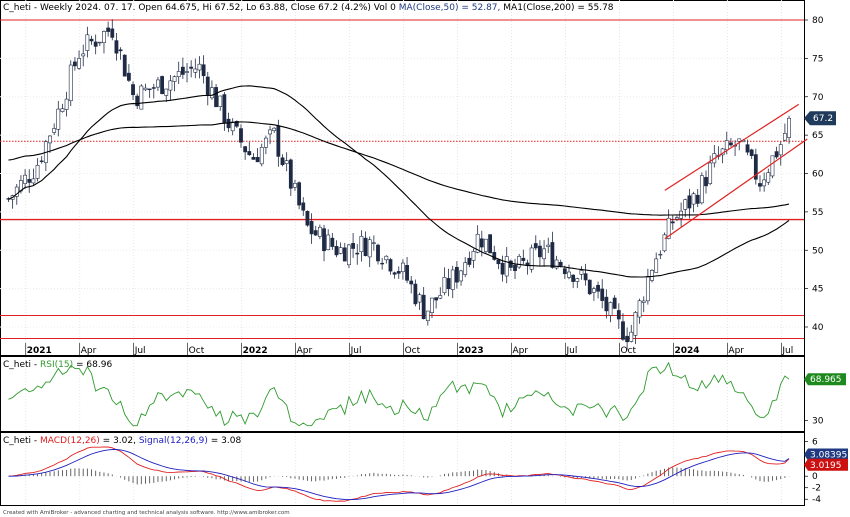  What do you see at coordinates (815, 477) in the screenshot?
I see `macd-tick-label: 0` at bounding box center [815, 477].